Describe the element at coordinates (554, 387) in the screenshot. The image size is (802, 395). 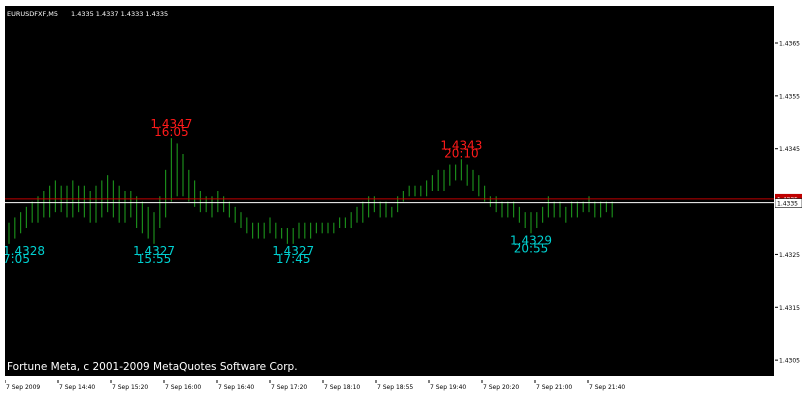
I see `time-tick-label: 7 Sep 21:00` at that location.